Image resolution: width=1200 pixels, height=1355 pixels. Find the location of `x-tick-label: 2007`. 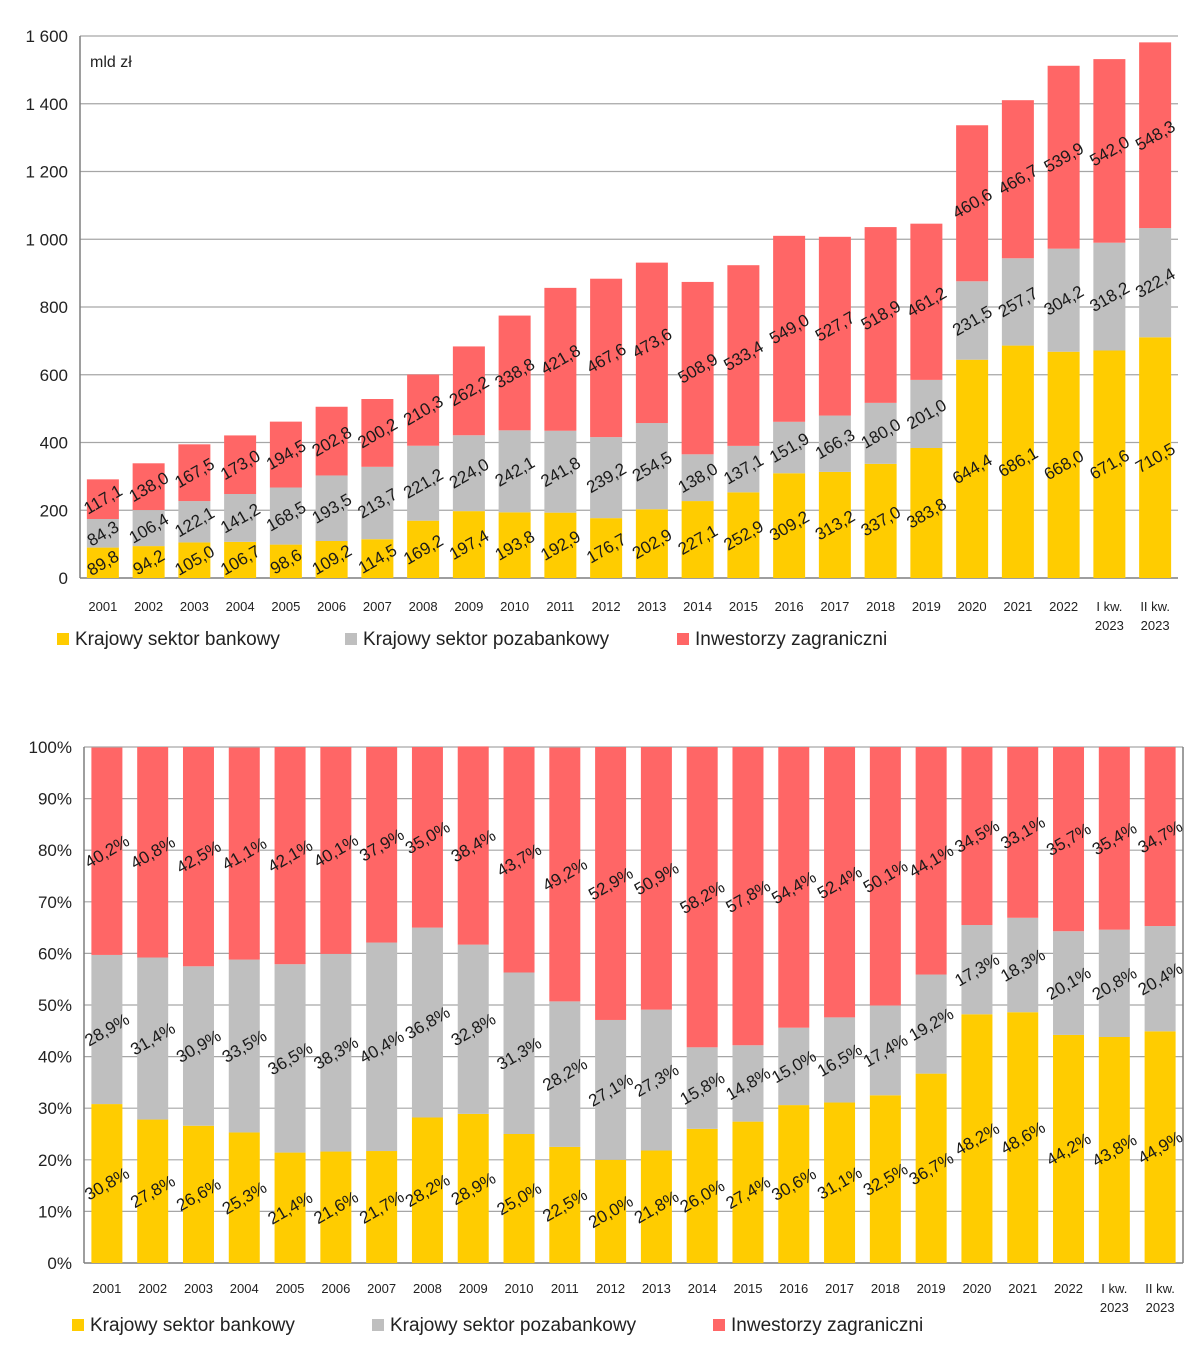

x-tick-label: 2007 is located at coordinates (377, 606).